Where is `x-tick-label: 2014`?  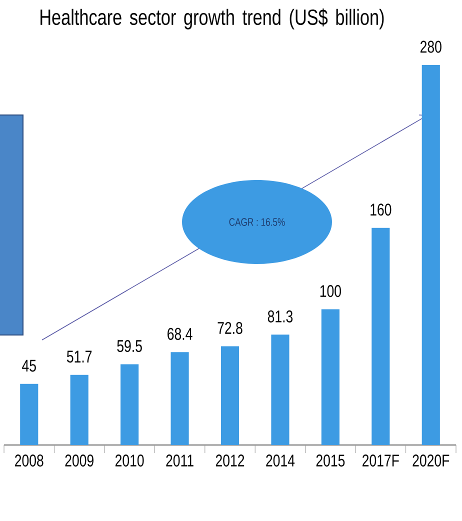 x-tick-label: 2014 is located at coordinates (280, 460).